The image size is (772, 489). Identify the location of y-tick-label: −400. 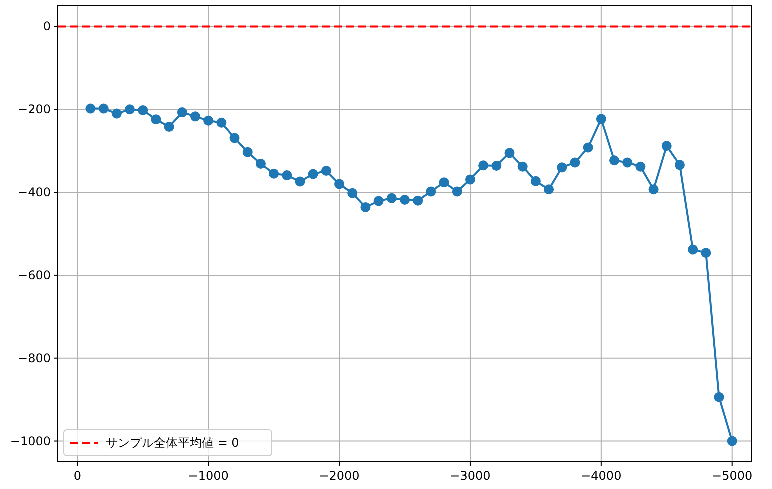
(34, 193).